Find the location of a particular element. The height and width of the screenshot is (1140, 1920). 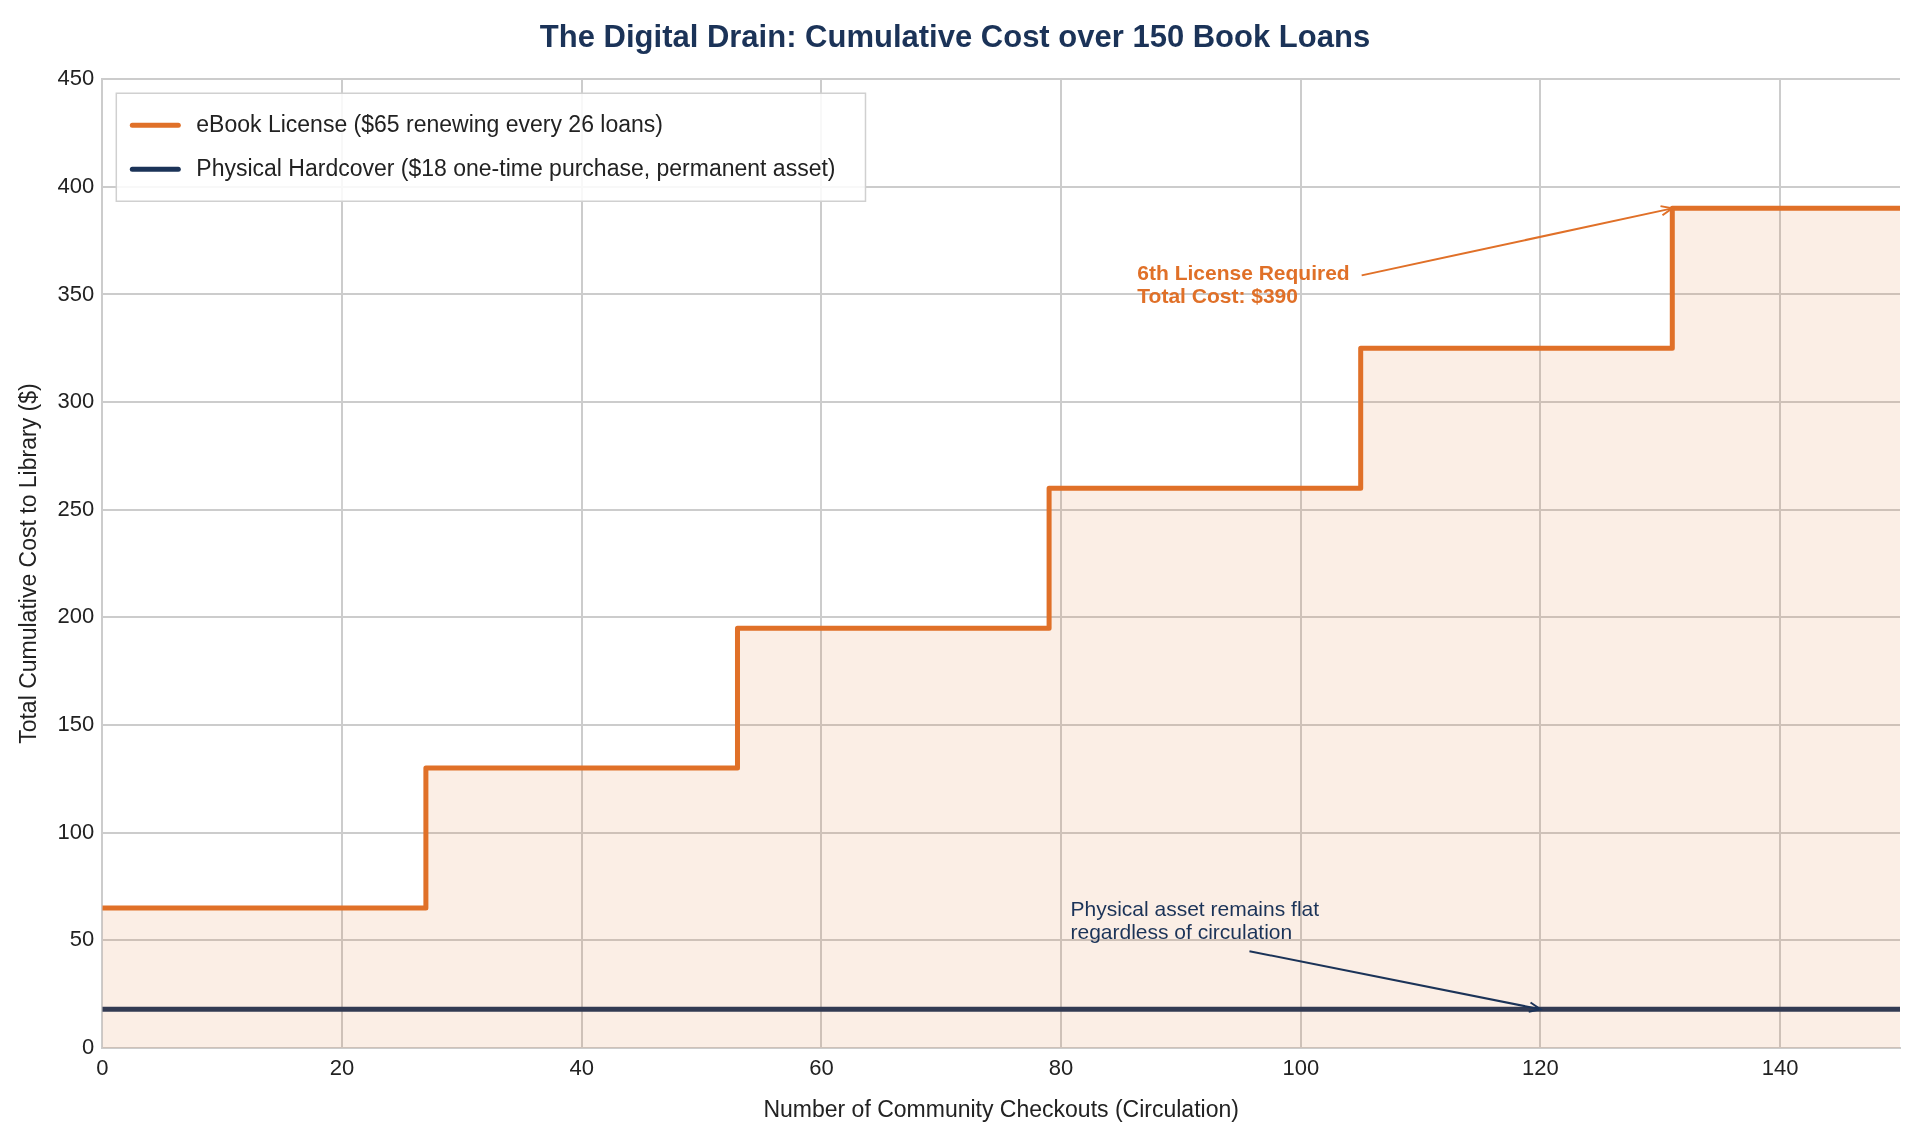

y-tick-label: 150 is located at coordinates (76, 724).